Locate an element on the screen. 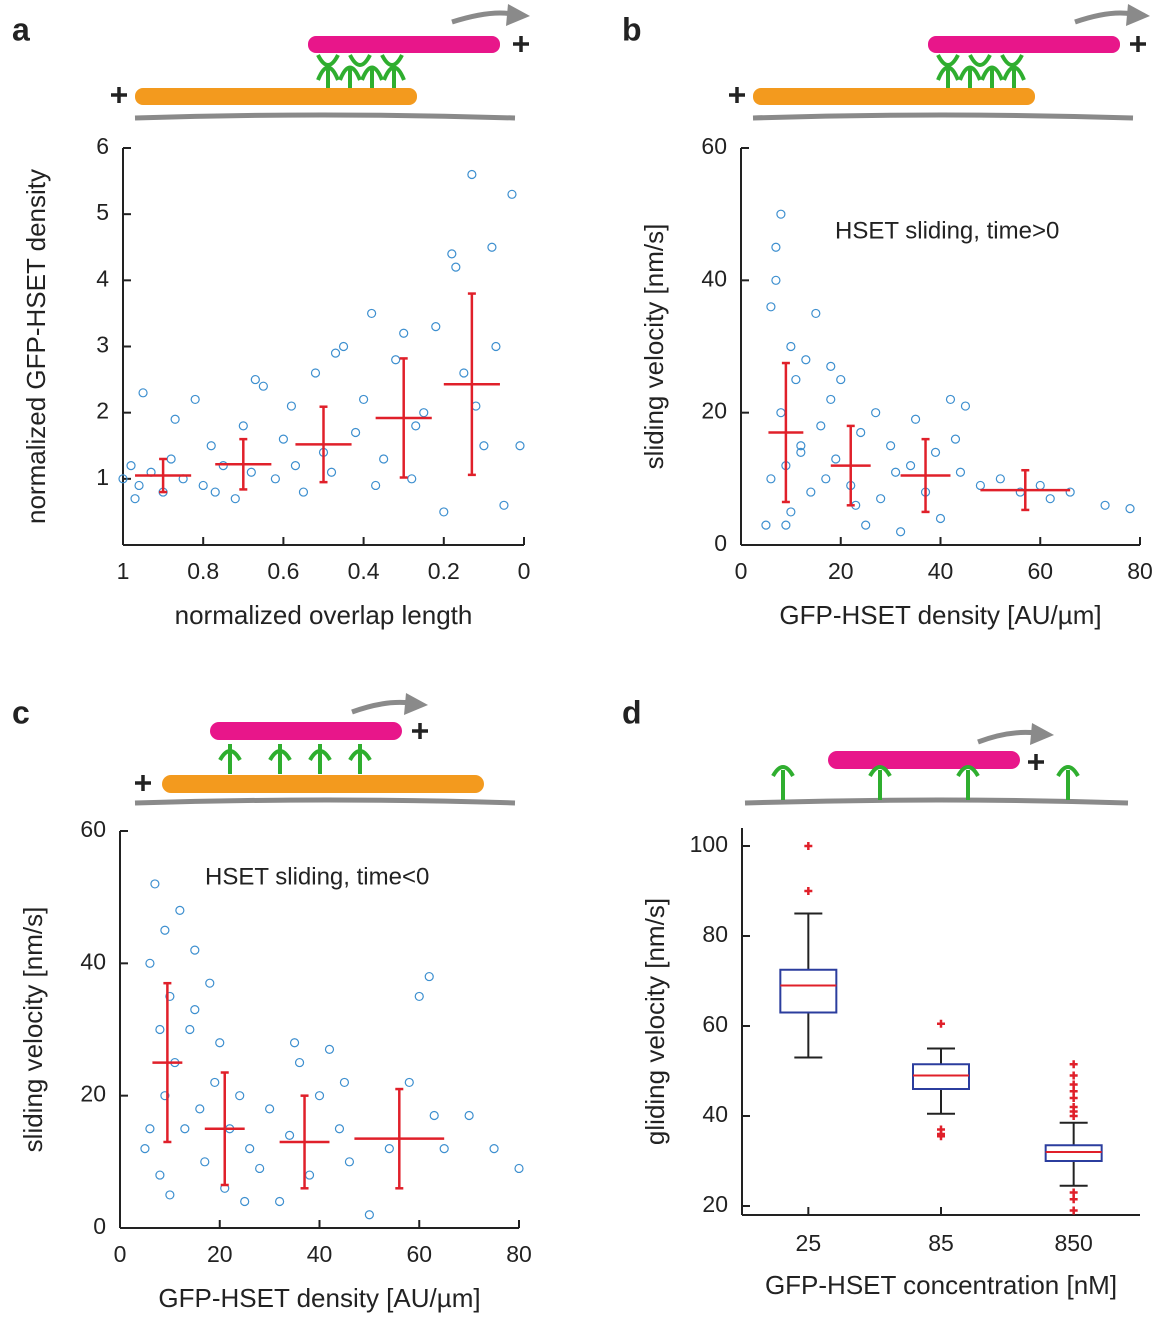  y-tick-label: 60 is located at coordinates (714, 146).